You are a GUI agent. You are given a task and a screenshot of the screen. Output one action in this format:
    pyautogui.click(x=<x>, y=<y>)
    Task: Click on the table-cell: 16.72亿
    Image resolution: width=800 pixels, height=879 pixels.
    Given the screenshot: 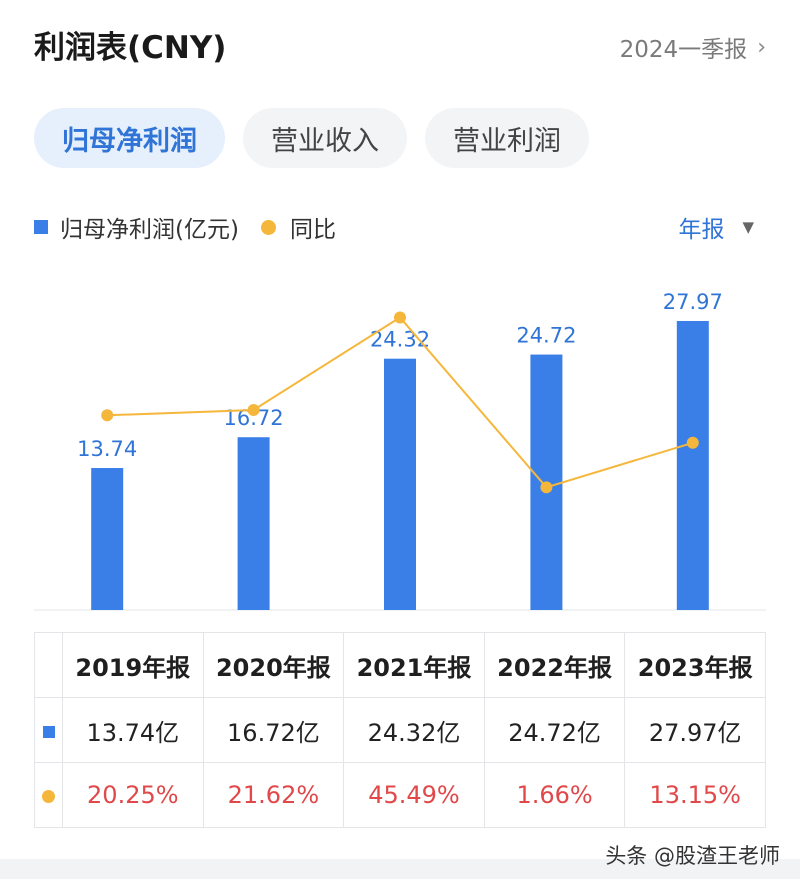 What is the action you would take?
    pyautogui.click(x=273, y=730)
    